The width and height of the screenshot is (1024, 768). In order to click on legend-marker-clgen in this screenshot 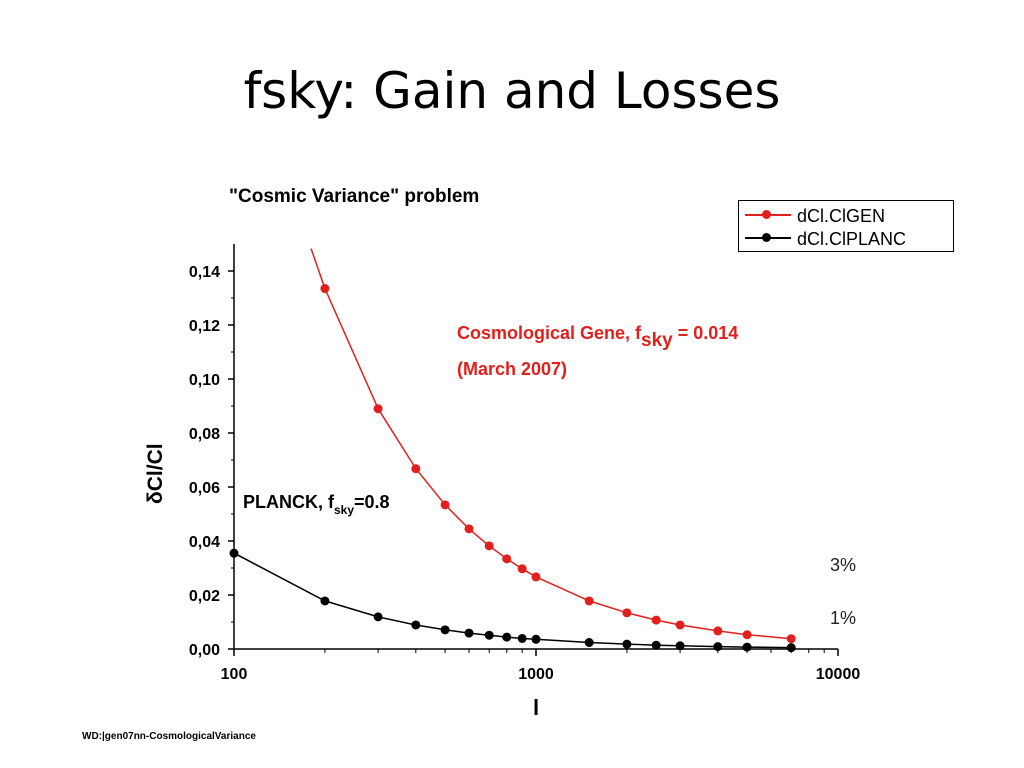, I will do `click(766, 214)`.